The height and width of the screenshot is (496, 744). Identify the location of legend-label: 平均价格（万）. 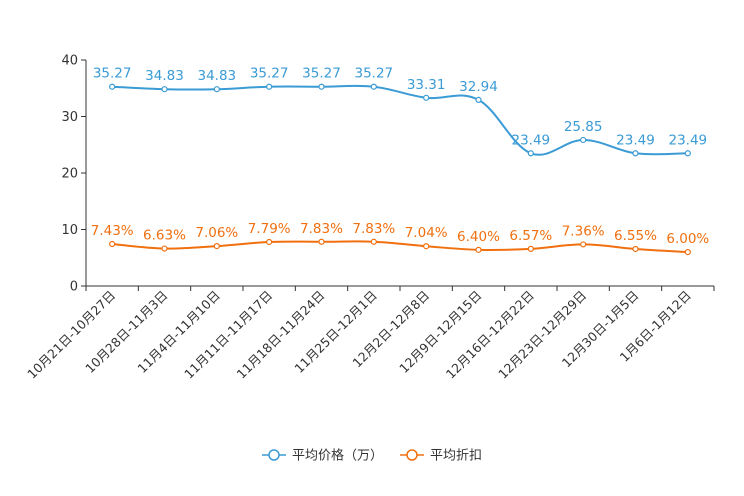
(337, 456).